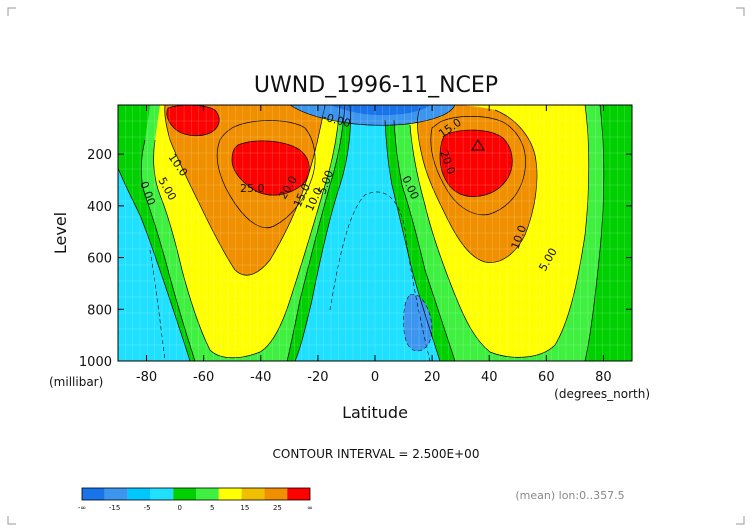 This screenshot has height=532, width=752. Describe the element at coordinates (376, 454) in the screenshot. I see `contour-interval-text: CONTOUR INTERVAL = 2.500E+00` at that location.